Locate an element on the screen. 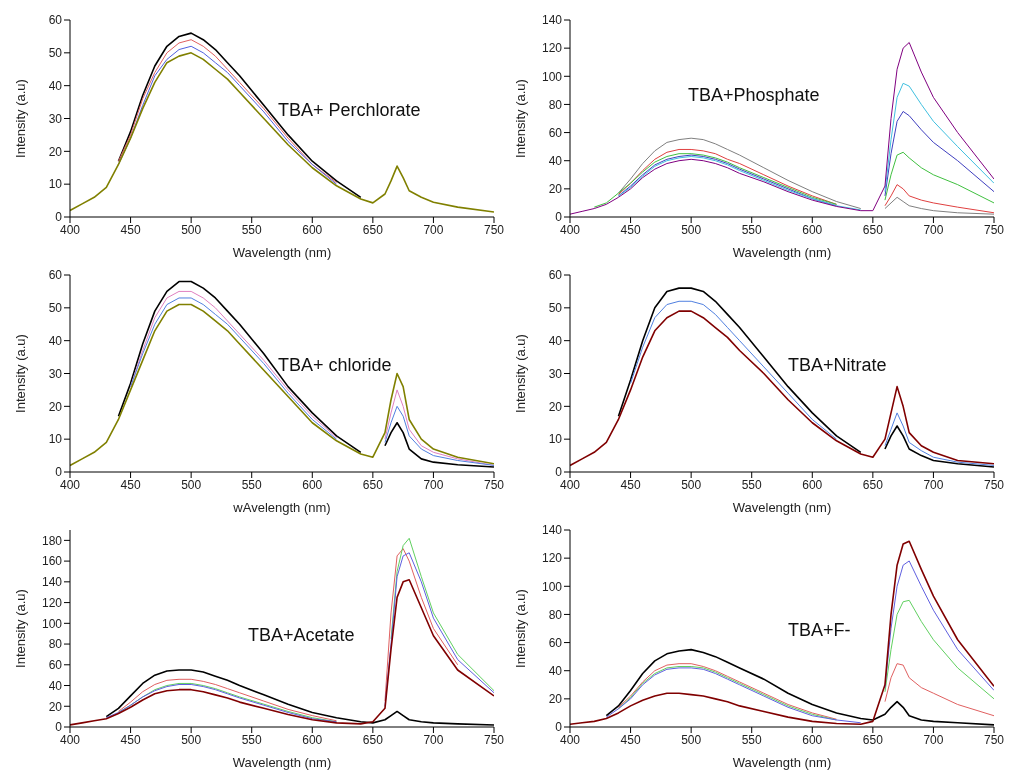 This screenshot has width=1015, height=780. y-tick-label: 180 is located at coordinates (52, 540).